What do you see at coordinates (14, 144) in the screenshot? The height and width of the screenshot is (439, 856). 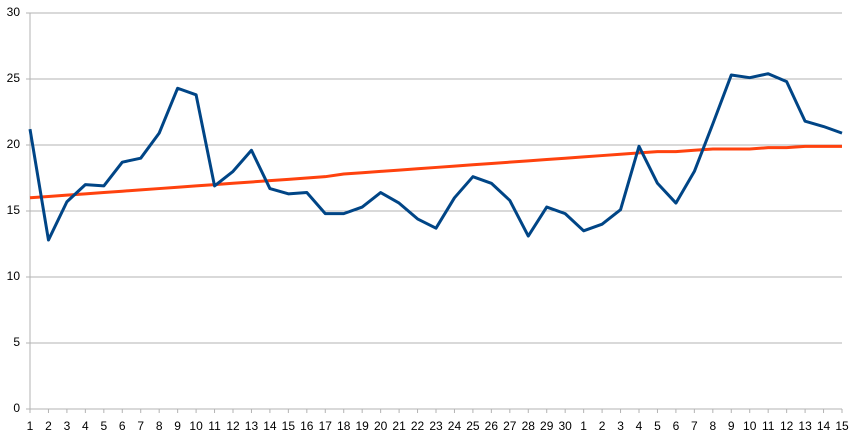 I see `y-tick-label: 20` at bounding box center [14, 144].